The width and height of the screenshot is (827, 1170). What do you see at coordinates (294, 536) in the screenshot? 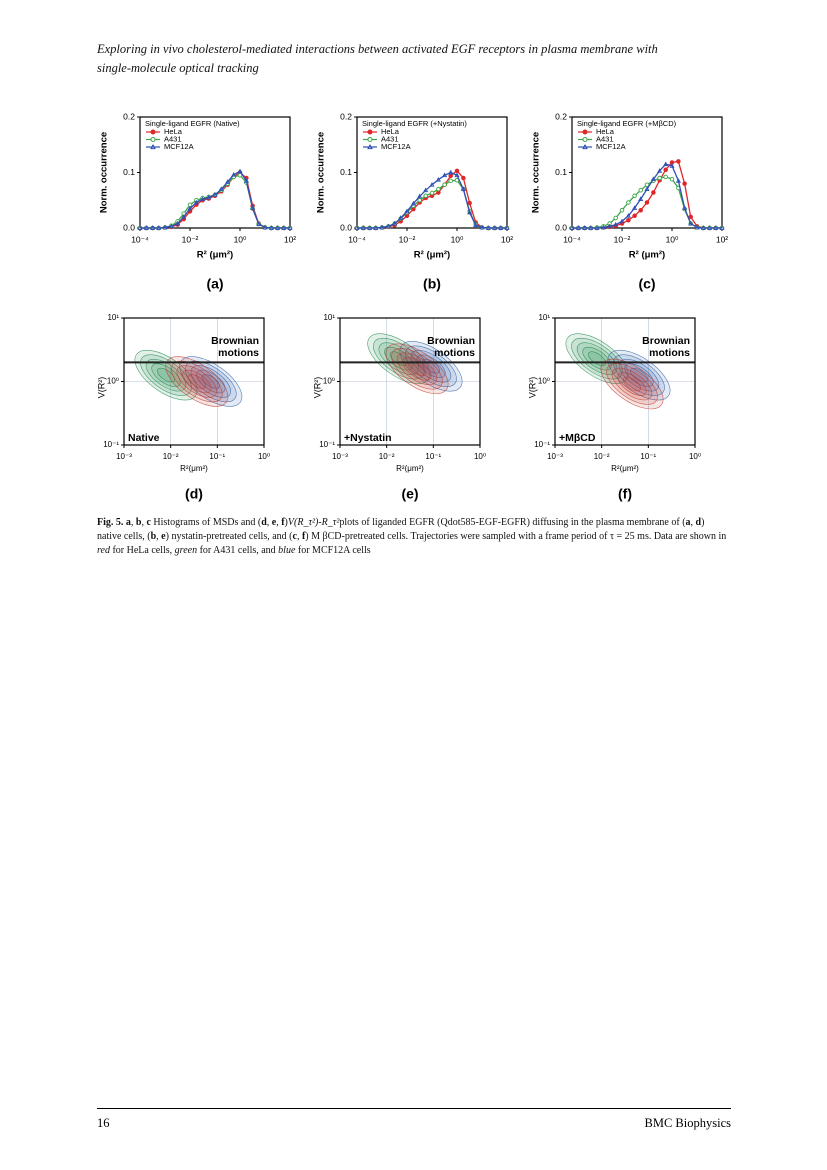
I see `caption-segment: c` at bounding box center [294, 536].